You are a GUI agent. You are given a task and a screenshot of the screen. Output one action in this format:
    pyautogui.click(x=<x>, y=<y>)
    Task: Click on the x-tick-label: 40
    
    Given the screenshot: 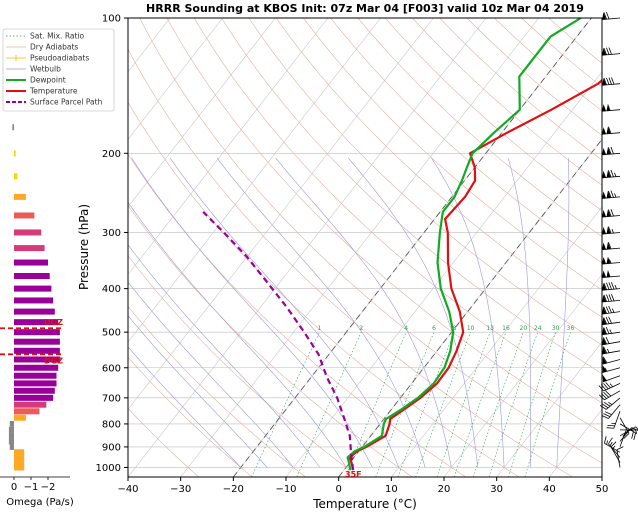 What is the action you would take?
    pyautogui.click(x=549, y=489)
    